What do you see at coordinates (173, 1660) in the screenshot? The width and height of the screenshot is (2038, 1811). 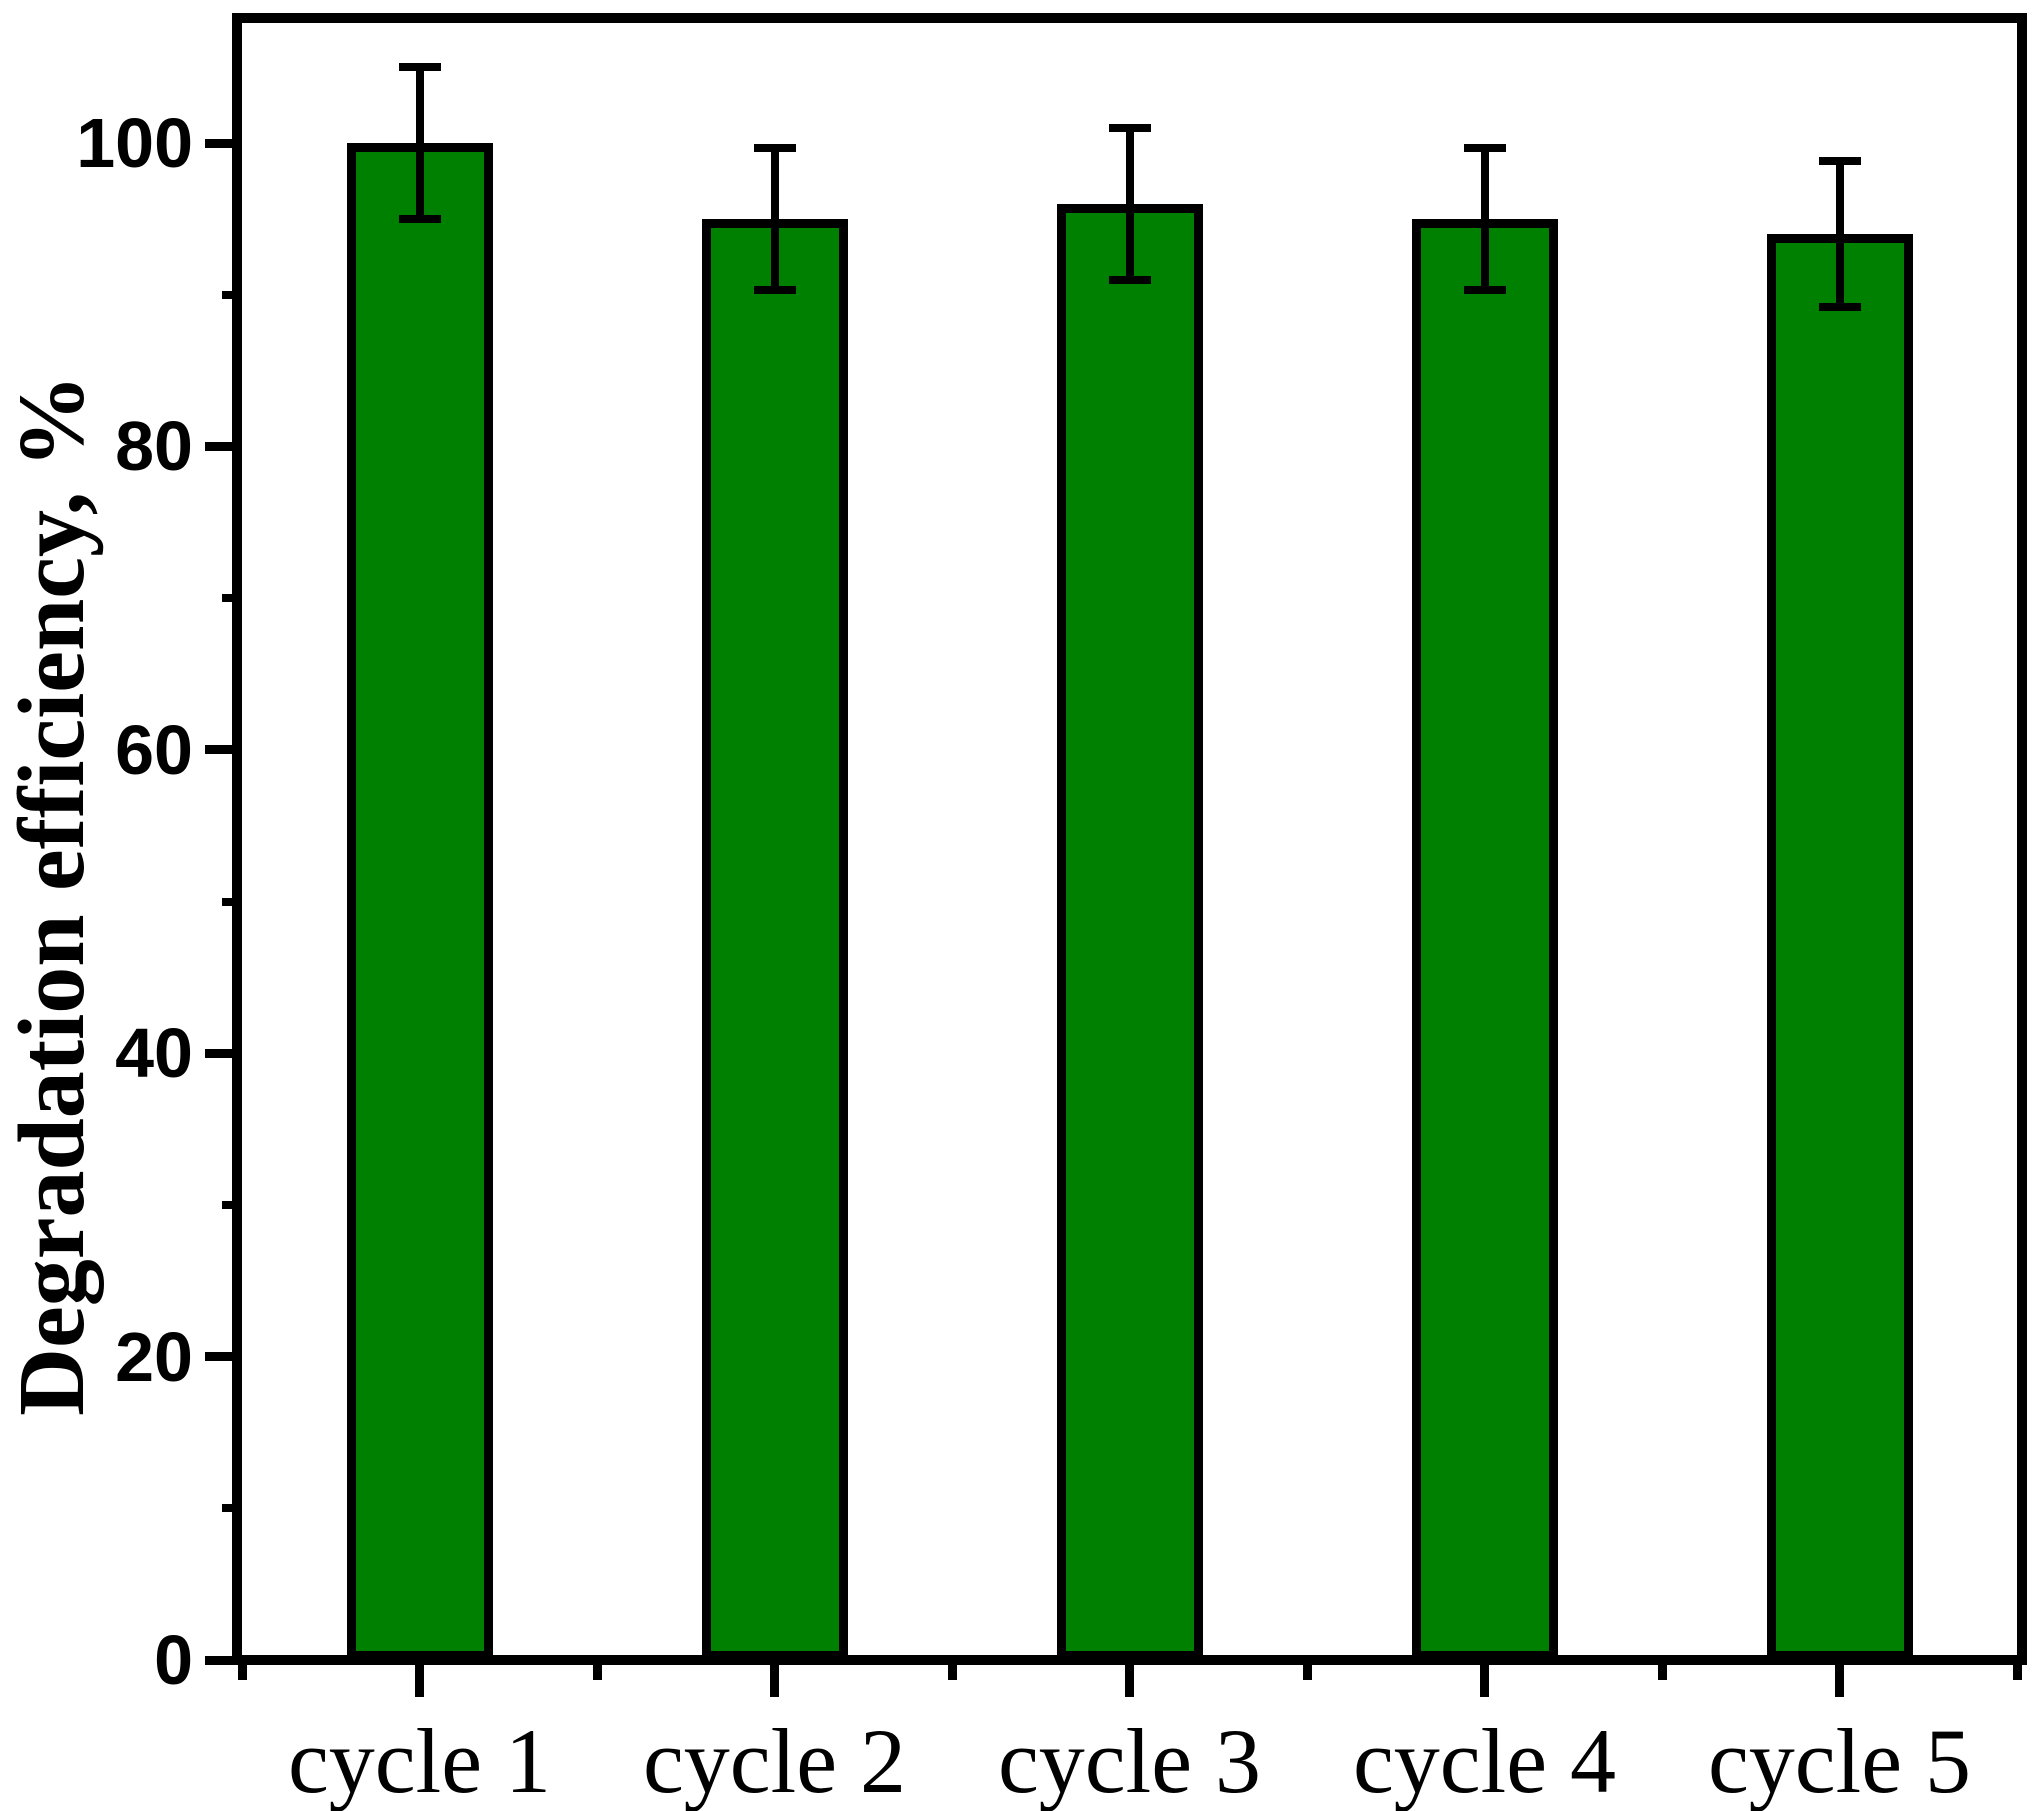 I see `y-tick-label-0: 0` at bounding box center [173, 1660].